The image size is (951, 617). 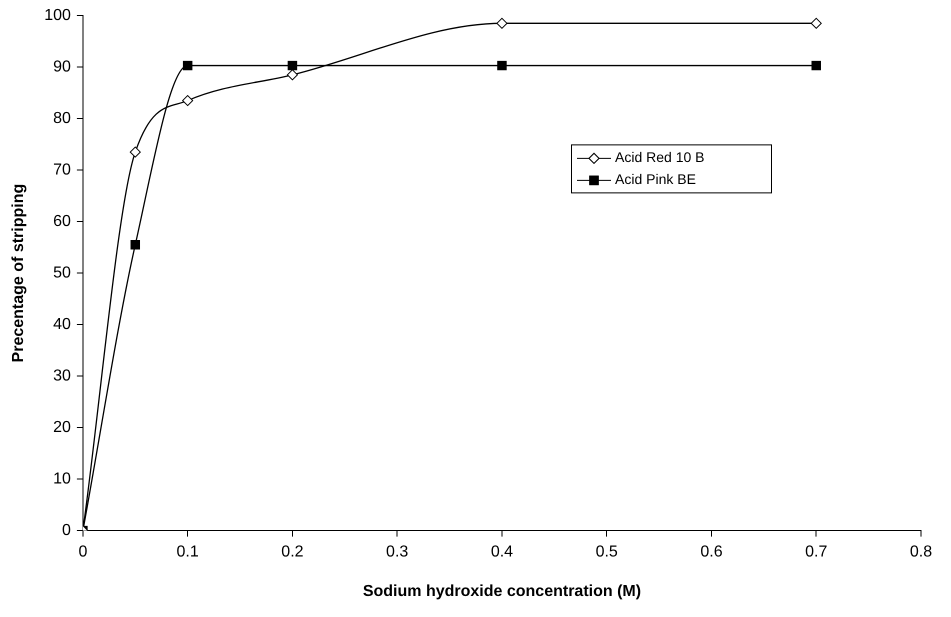 What do you see at coordinates (62, 221) in the screenshot?
I see `y-tick-label: 60` at bounding box center [62, 221].